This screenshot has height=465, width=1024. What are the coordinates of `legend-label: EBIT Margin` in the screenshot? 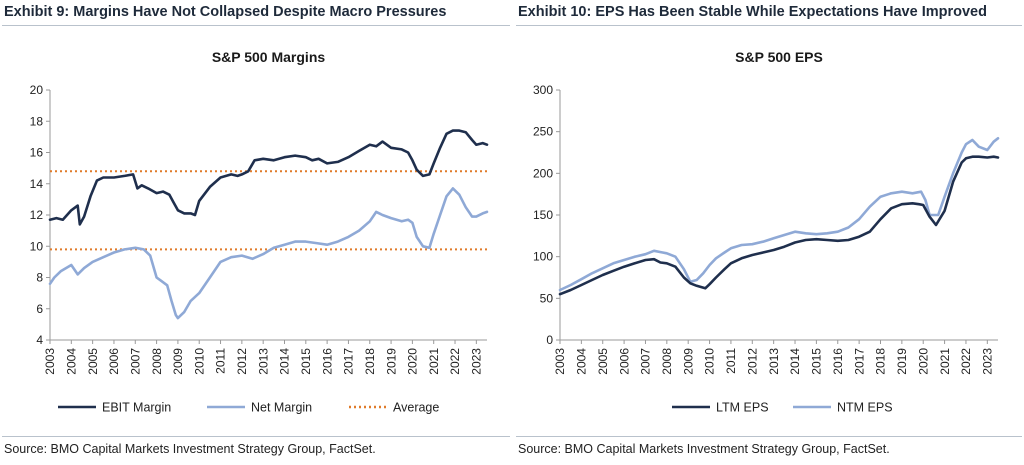 It's located at (136, 408).